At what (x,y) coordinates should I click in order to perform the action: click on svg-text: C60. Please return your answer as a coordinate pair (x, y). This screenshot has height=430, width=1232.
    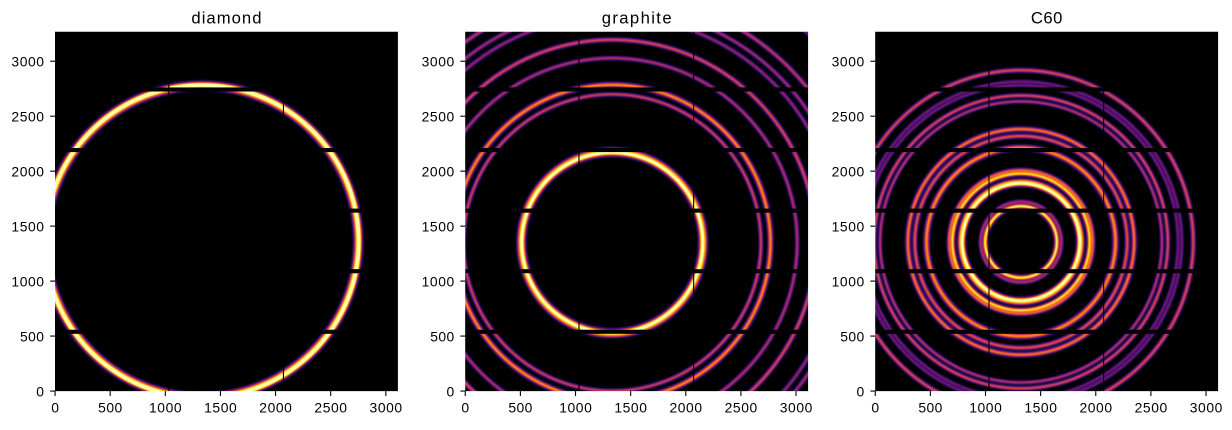
    Looking at the image, I should click on (1047, 18).